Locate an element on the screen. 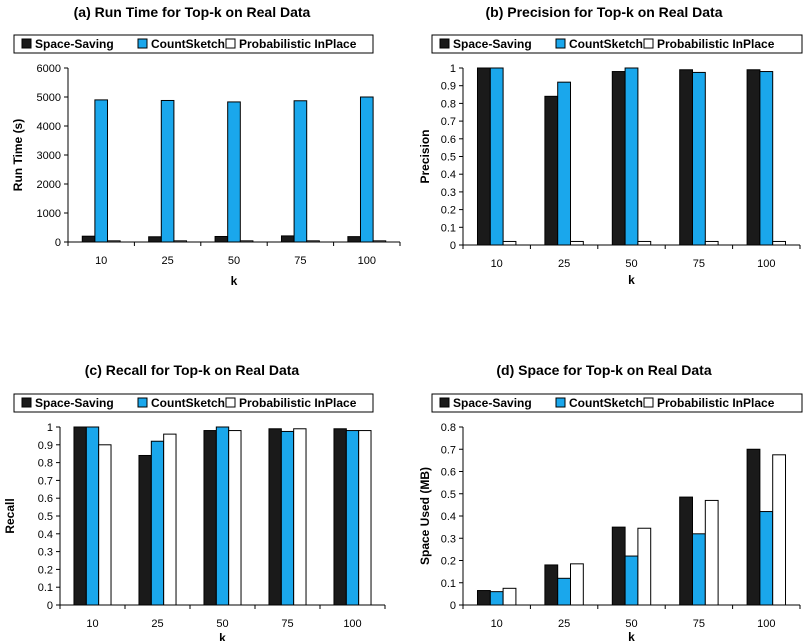 This screenshot has height=641, width=810. y-axis-label: Run Time (s) is located at coordinates (18, 155).